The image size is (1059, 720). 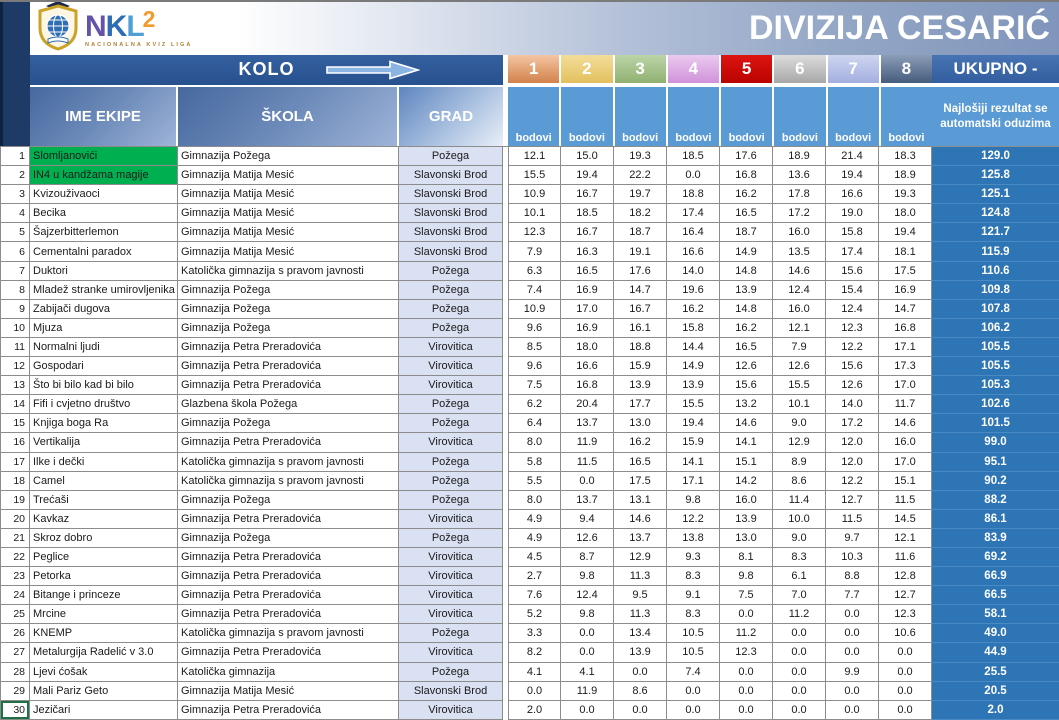 What do you see at coordinates (639, 116) in the screenshot?
I see `bodovi-header-3: bodovi` at bounding box center [639, 116].